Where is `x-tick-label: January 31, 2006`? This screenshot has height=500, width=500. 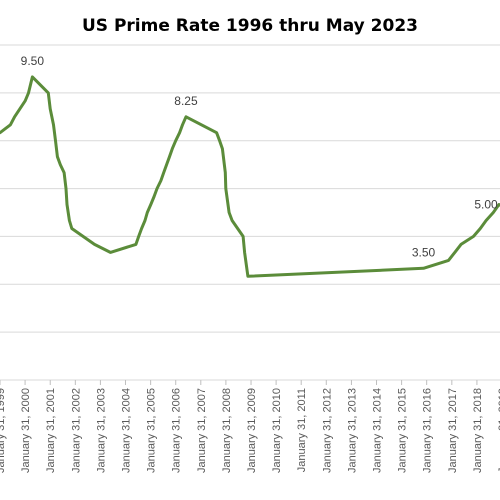 x-tick-label: January 31, 2006 is located at coordinates (177, 430).